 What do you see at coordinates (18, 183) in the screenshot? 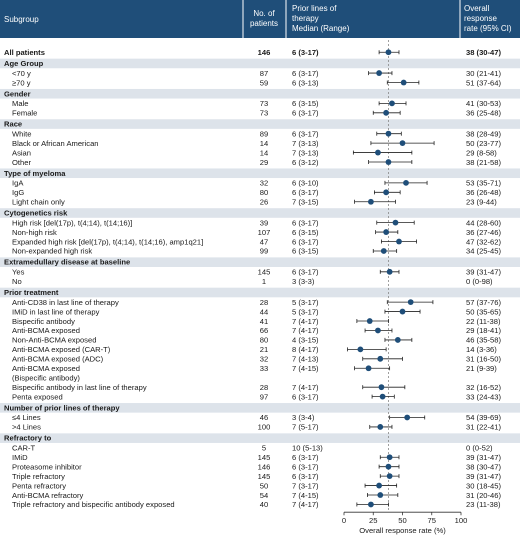
I see `row-label: IgA` at bounding box center [18, 183].